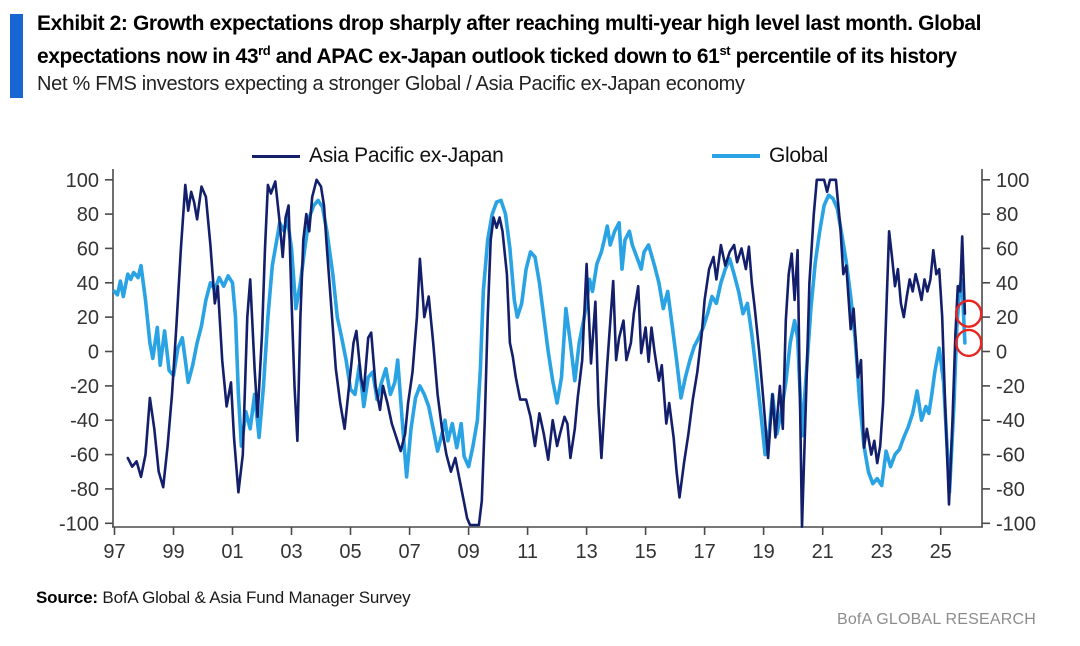 The width and height of the screenshot is (1080, 646). What do you see at coordinates (704, 552) in the screenshot?
I see `x-tick-label: 17` at bounding box center [704, 552].